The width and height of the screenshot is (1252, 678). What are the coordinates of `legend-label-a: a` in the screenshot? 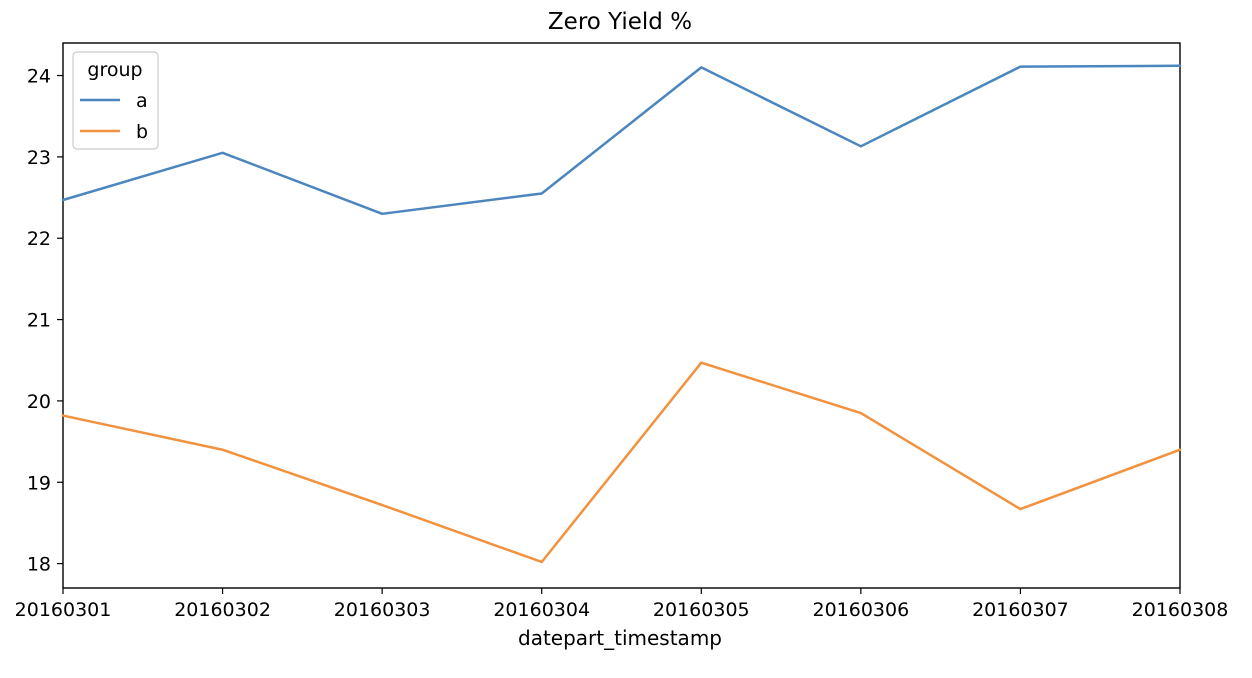 It's located at (142, 101).